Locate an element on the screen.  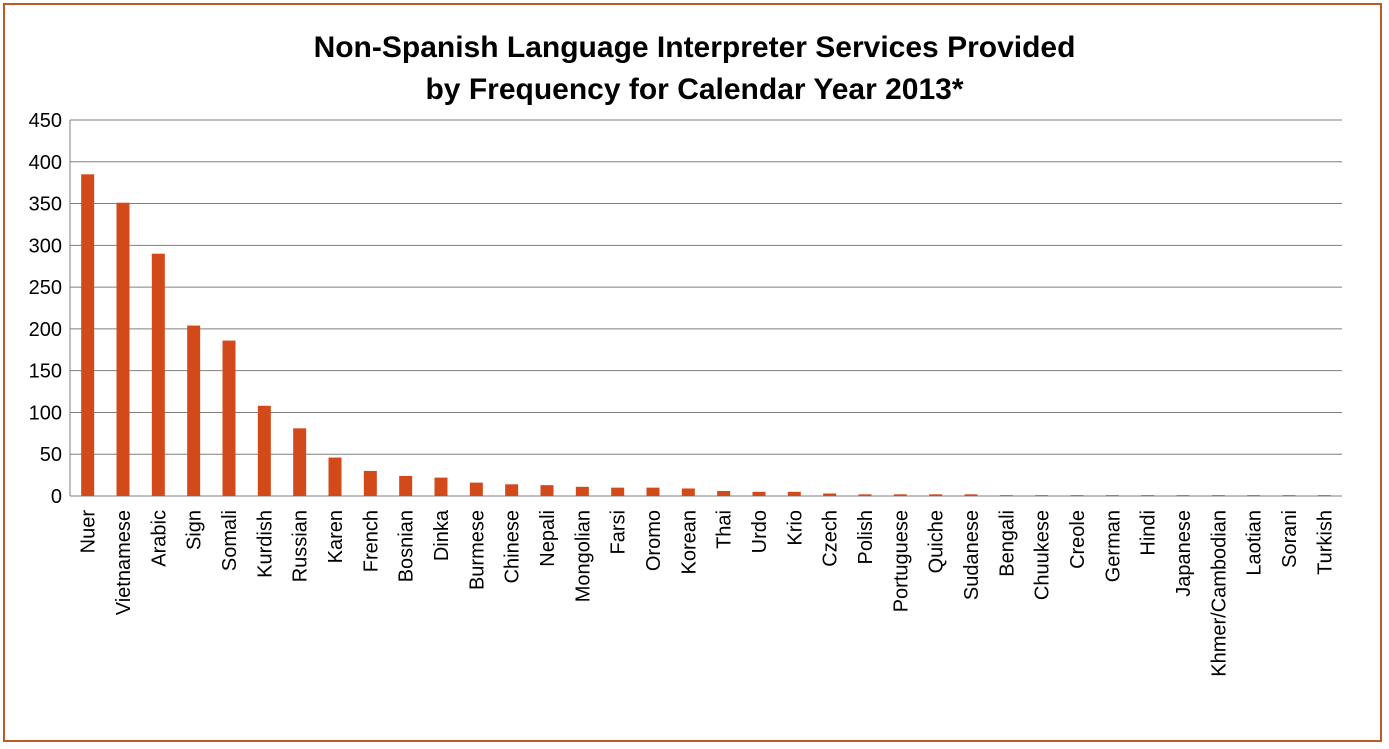
bar-turkish is located at coordinates (1324, 495).